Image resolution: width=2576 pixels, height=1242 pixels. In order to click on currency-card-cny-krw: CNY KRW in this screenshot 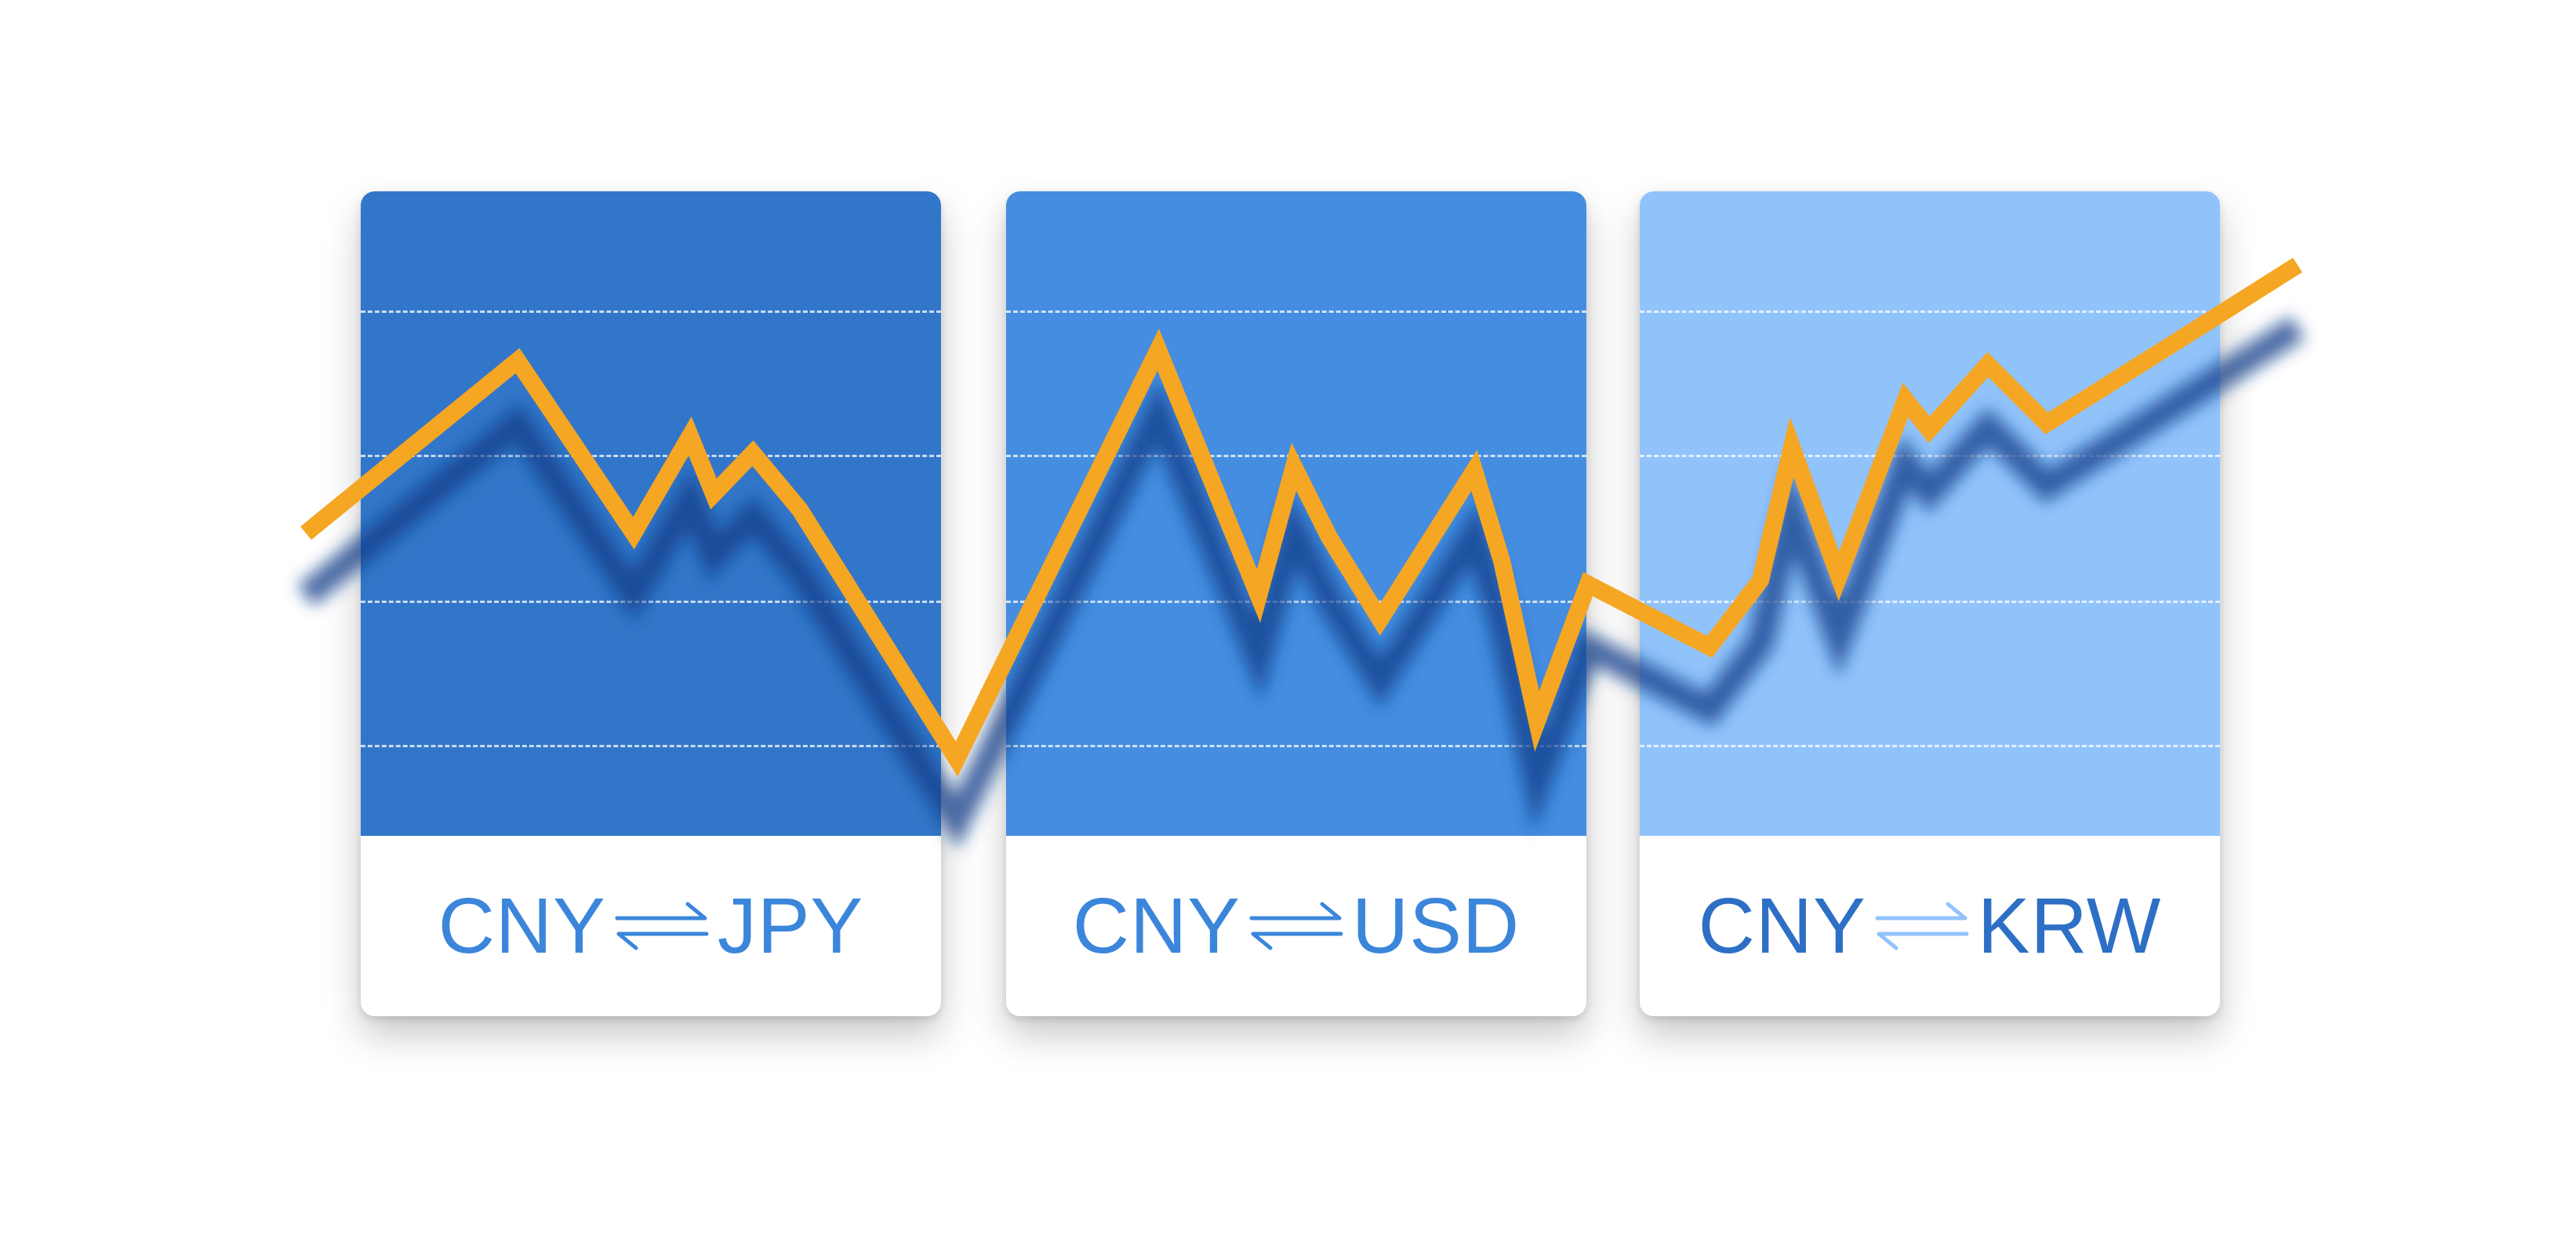, I will do `click(1930, 603)`.